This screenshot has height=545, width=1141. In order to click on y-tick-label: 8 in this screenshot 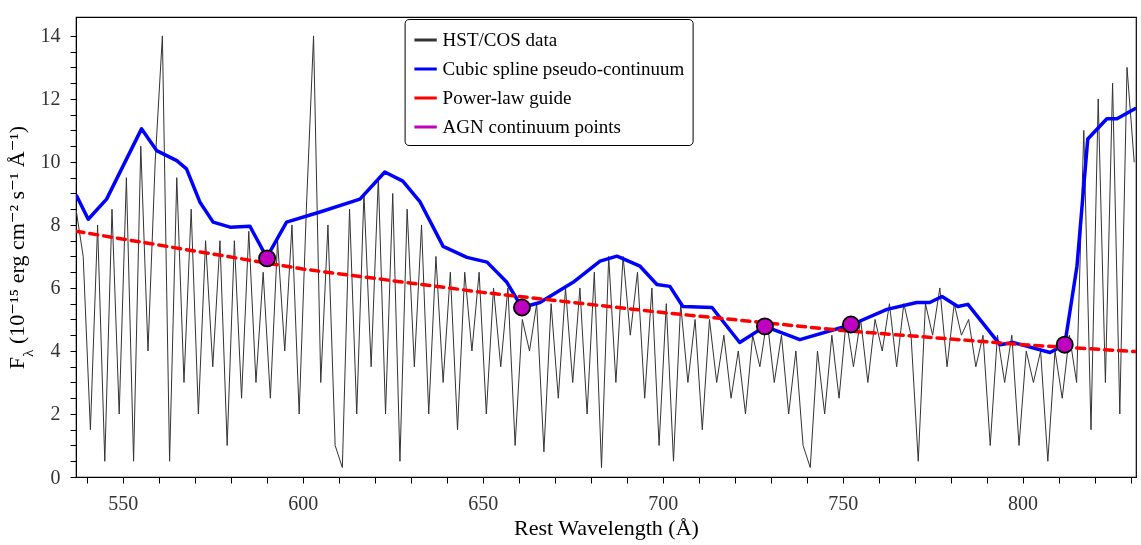, I will do `click(55, 224)`.